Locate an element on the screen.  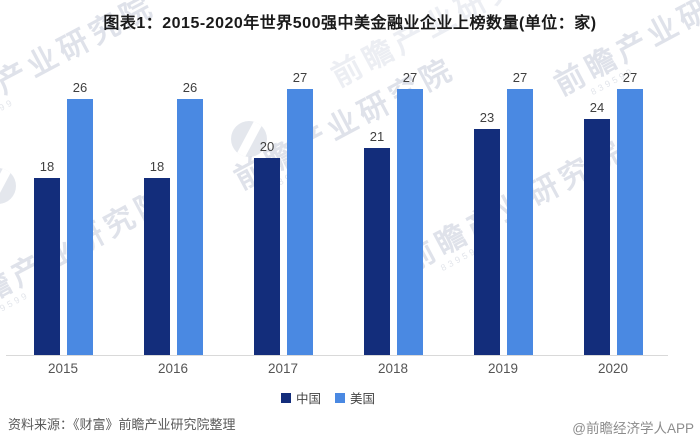
source-note: 资料来源：《财富》前瞻产业研究院整理 is located at coordinates (122, 424).